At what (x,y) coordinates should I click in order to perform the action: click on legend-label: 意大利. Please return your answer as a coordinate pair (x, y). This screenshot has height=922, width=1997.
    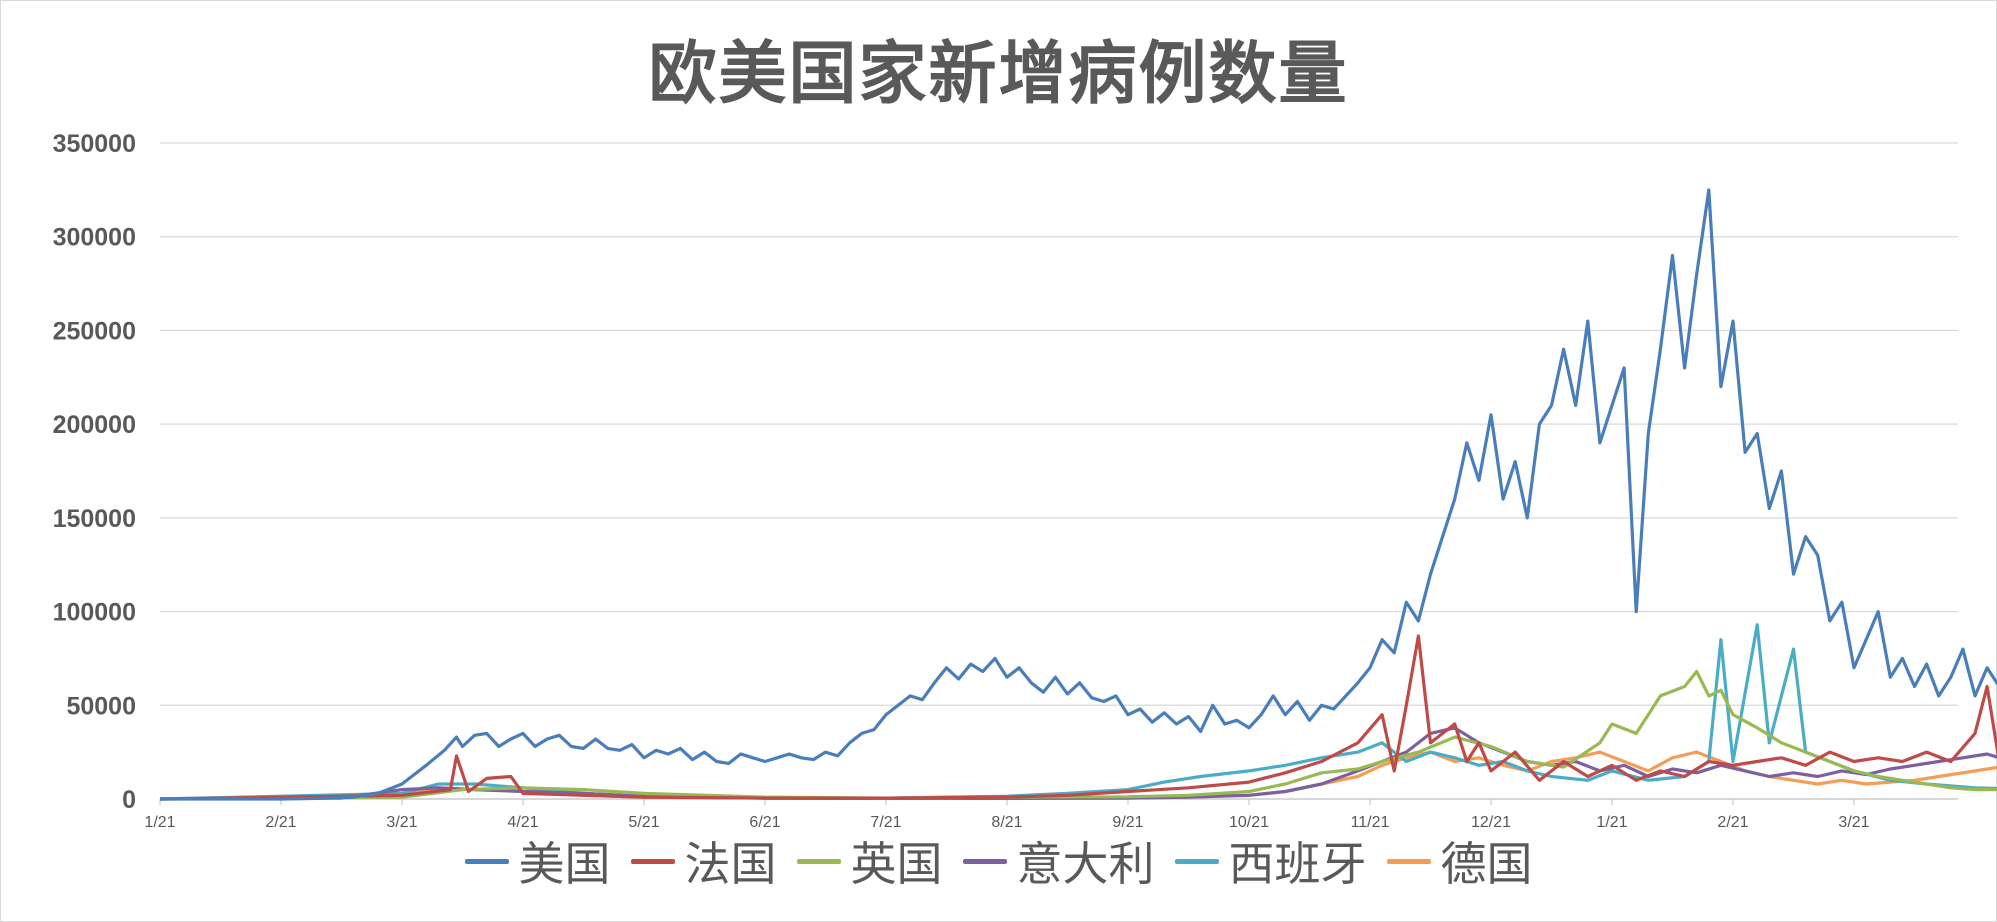
    Looking at the image, I should click on (1085, 864).